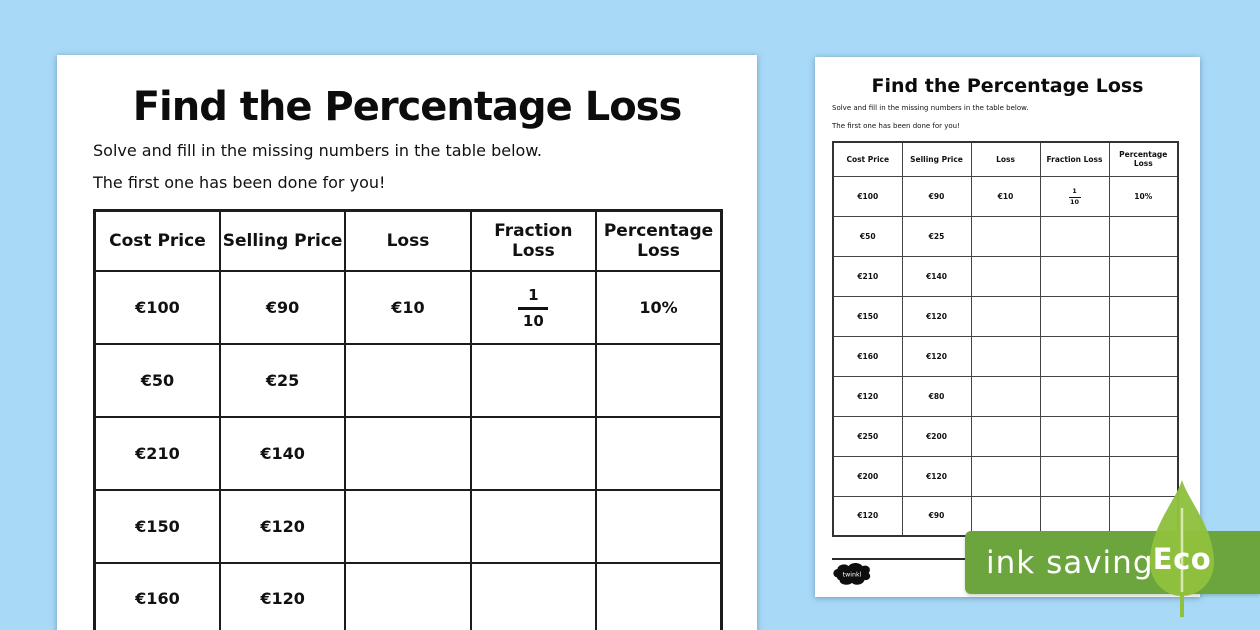 This screenshot has height=630, width=1260. What do you see at coordinates (896, 126) in the screenshot?
I see `instruction-line-2-small: The first one has been done for you!` at bounding box center [896, 126].